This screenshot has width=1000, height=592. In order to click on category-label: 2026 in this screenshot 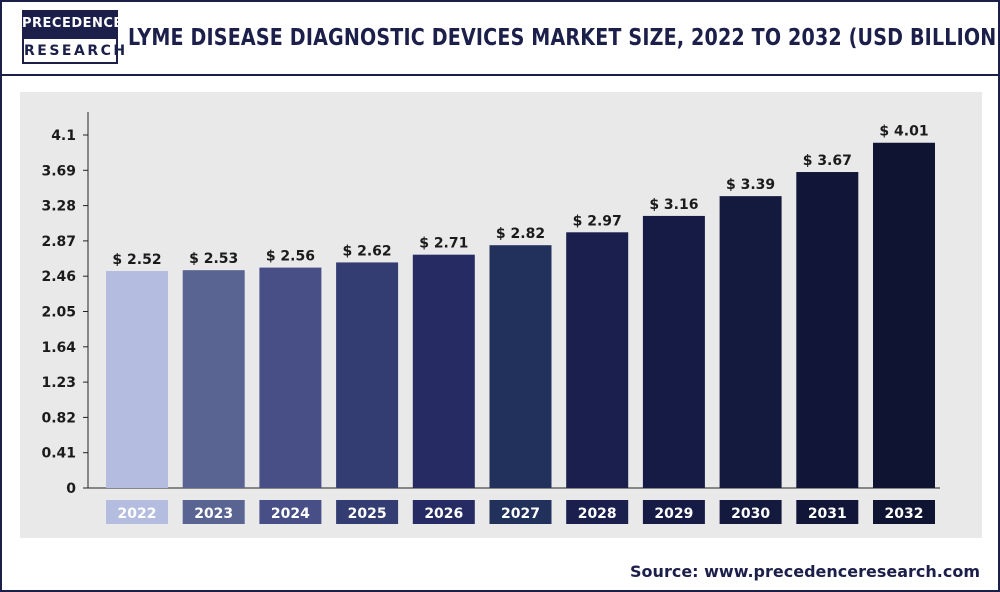, I will do `click(443, 514)`.